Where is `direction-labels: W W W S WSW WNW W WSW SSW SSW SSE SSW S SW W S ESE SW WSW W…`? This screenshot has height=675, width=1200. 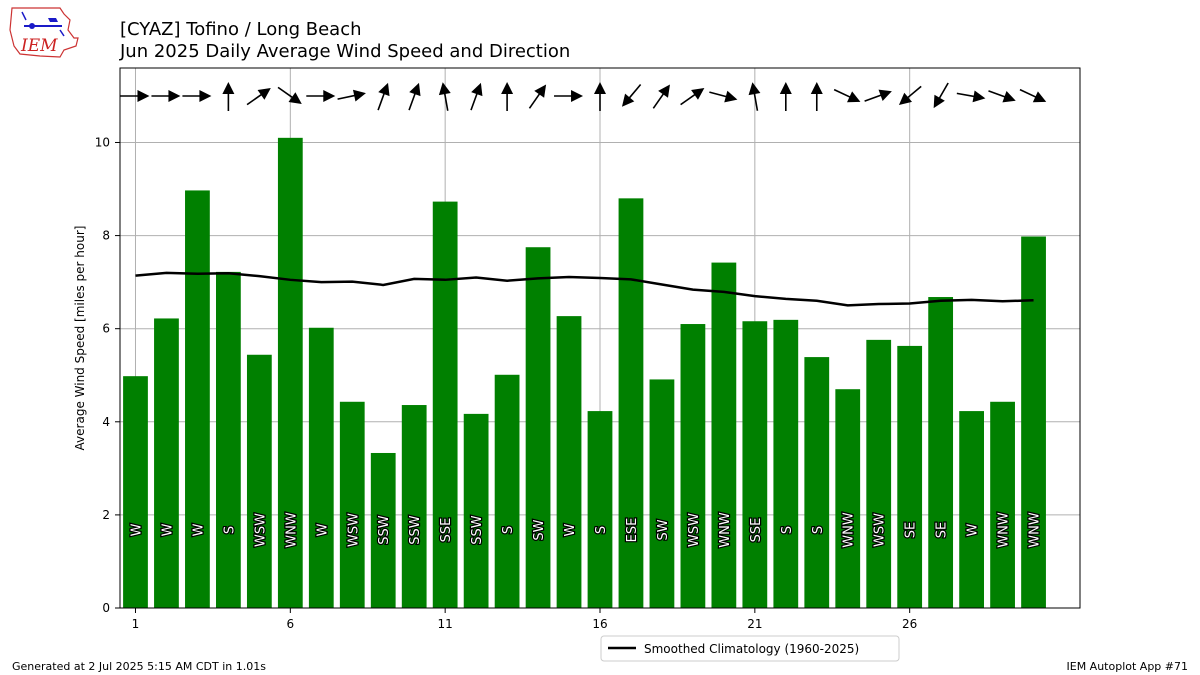 direction-labels: W W W S WSW WNW W WSW SSW SSW SSE SSW S SW W S ESE SW WSW W… is located at coordinates (585, 530).